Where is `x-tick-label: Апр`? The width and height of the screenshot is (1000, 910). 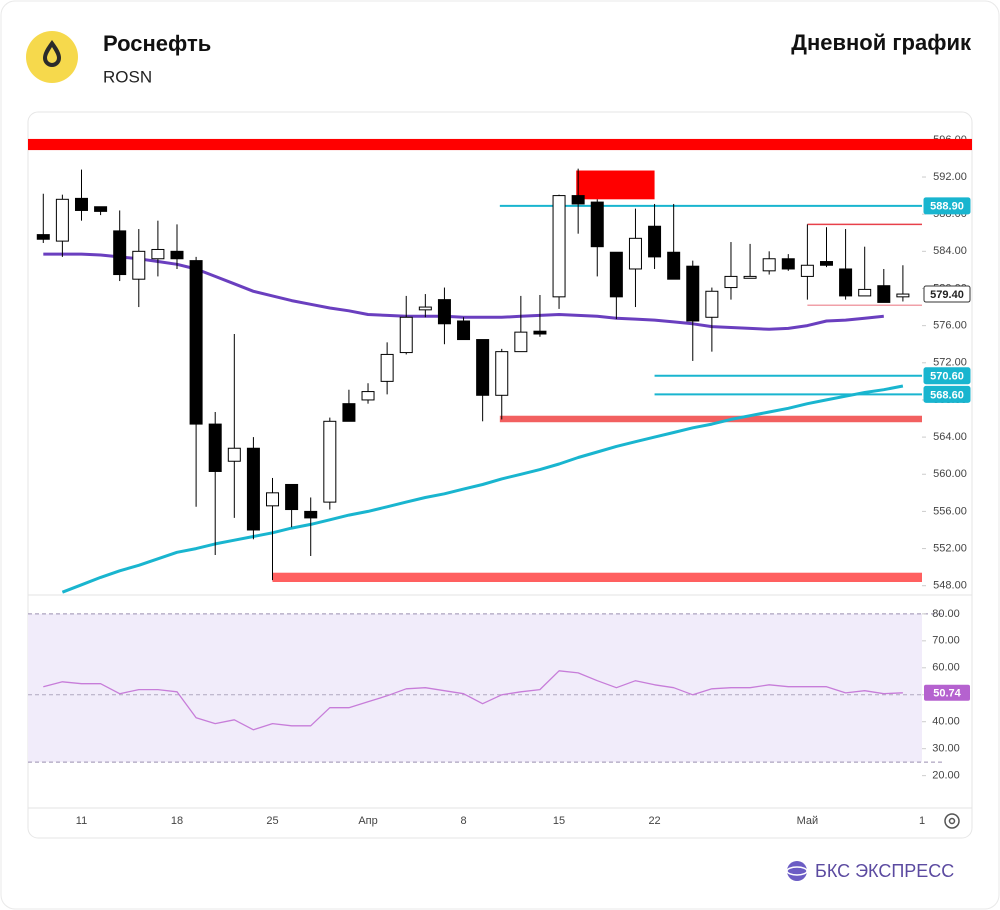 x-tick-label: Апр is located at coordinates (367, 821).